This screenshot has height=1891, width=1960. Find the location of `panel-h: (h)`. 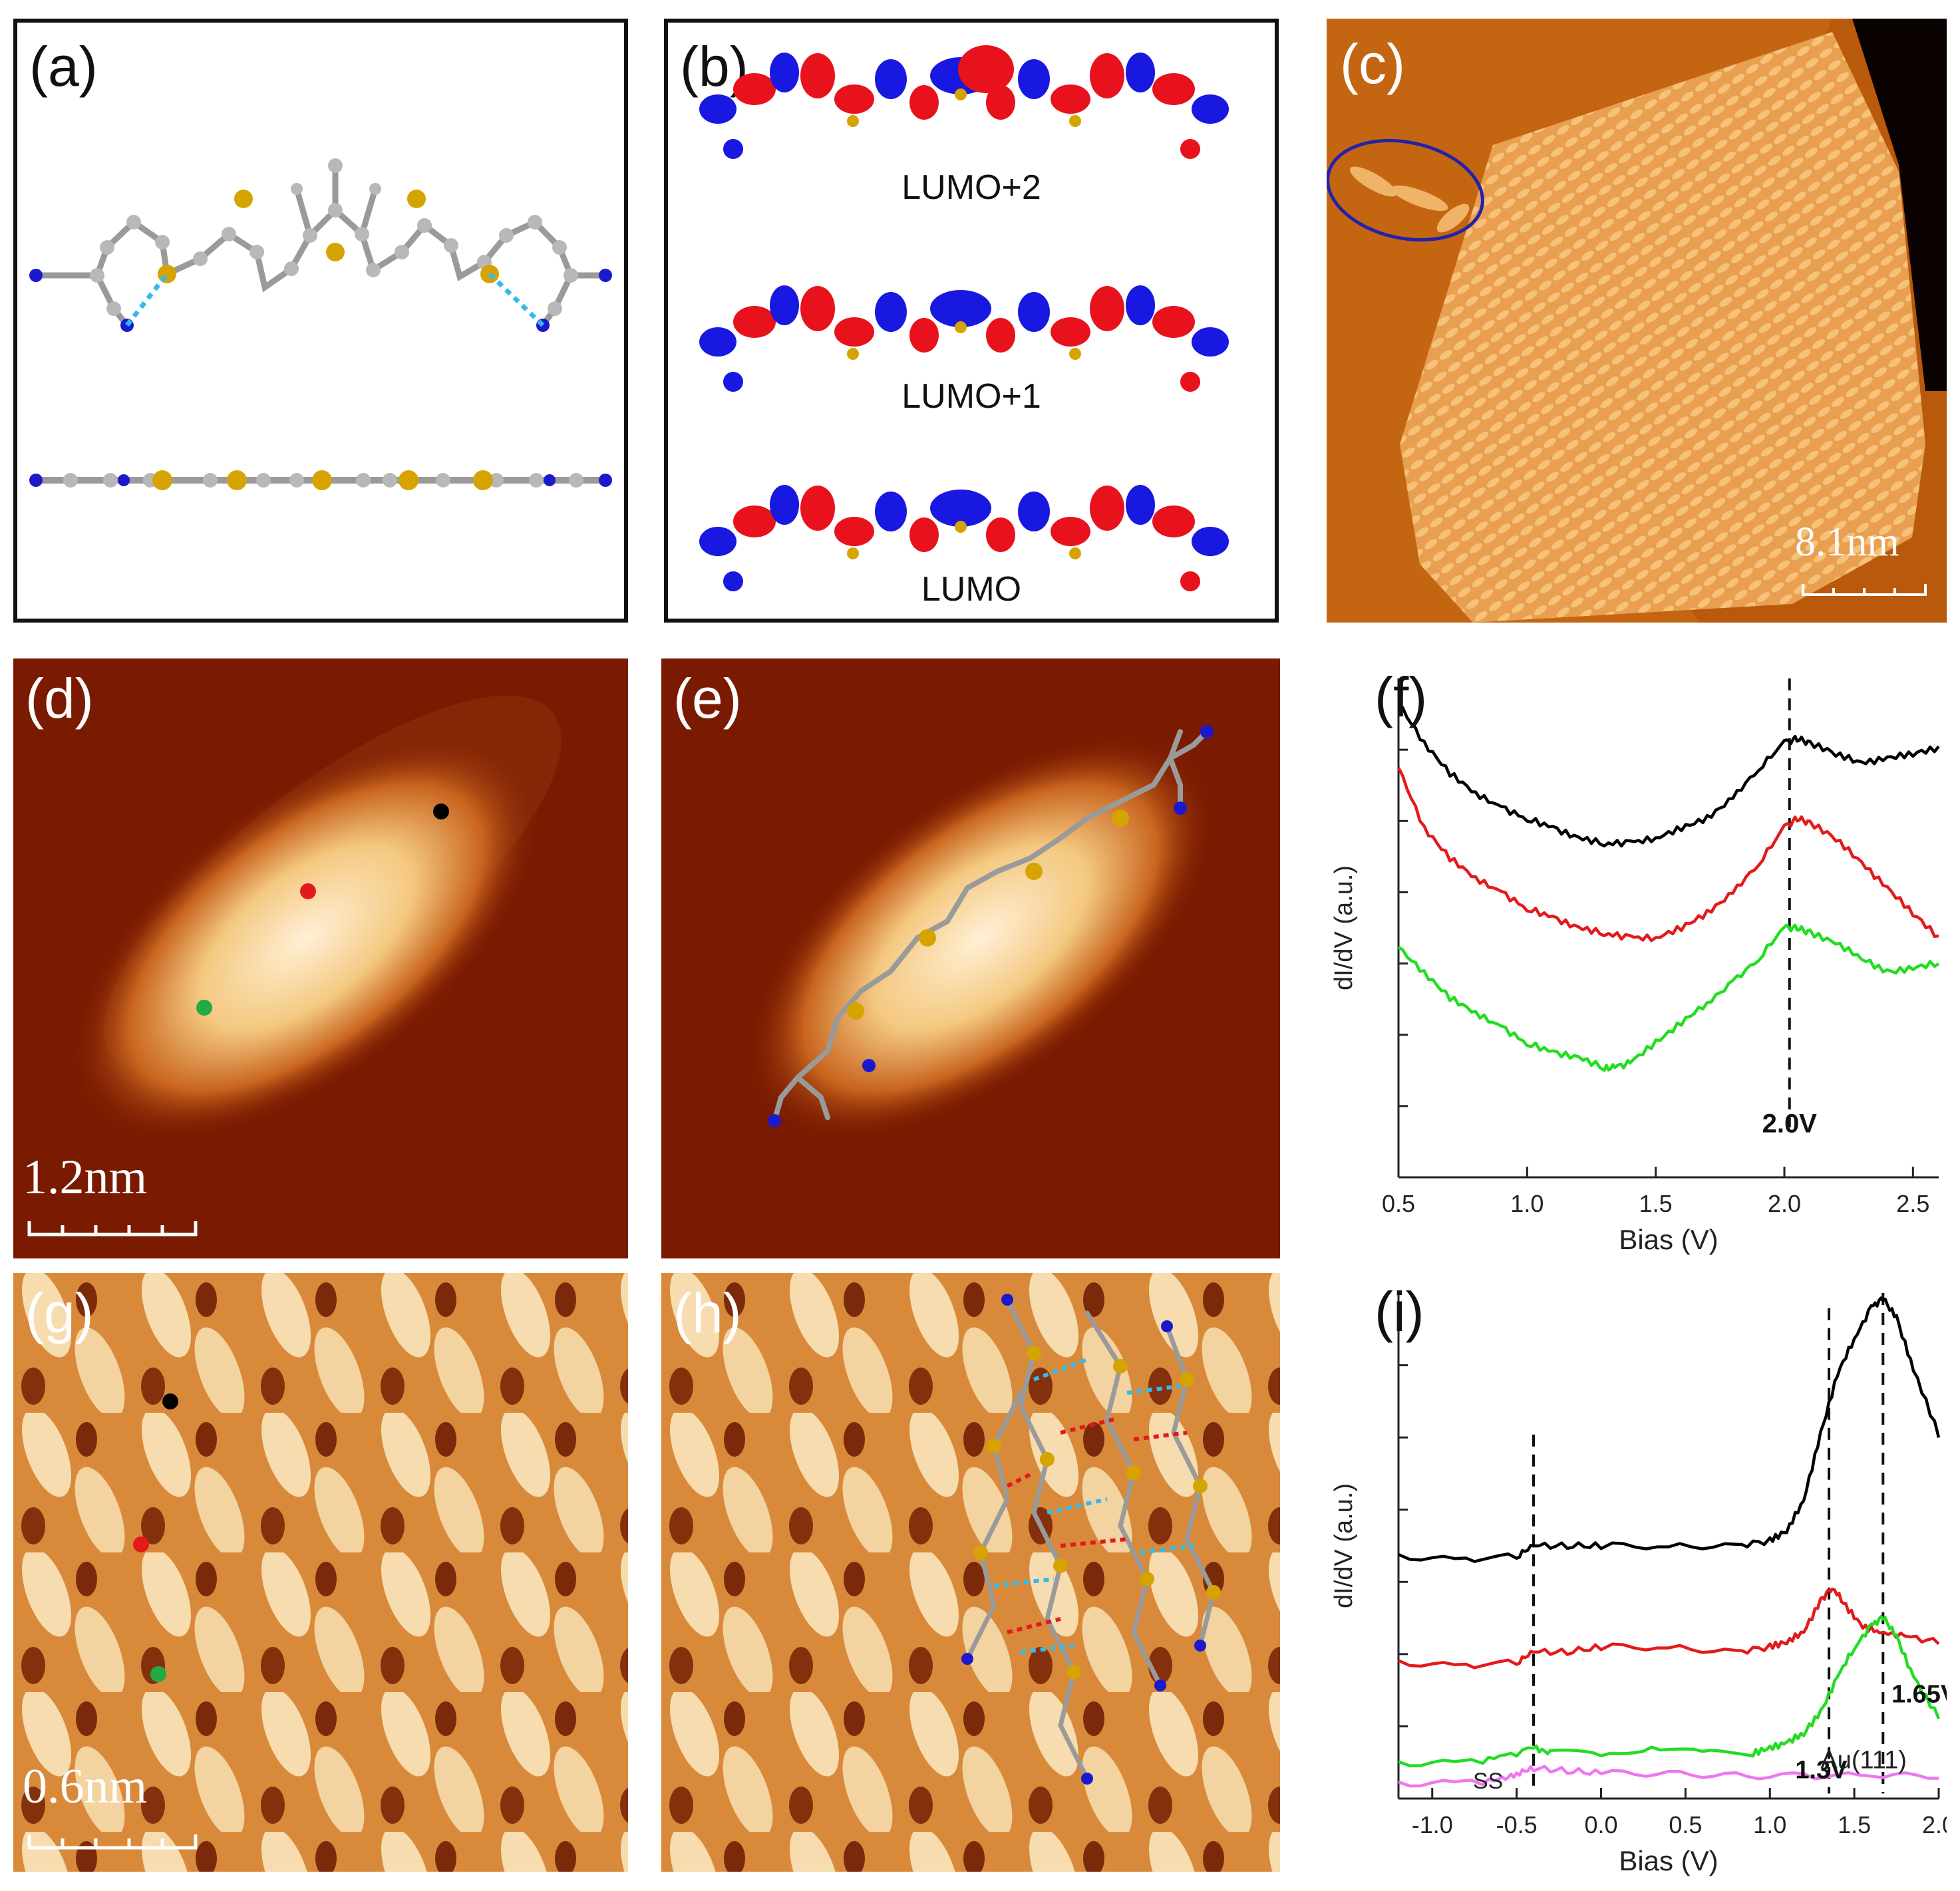

panel-h: (h) is located at coordinates (970, 1572).